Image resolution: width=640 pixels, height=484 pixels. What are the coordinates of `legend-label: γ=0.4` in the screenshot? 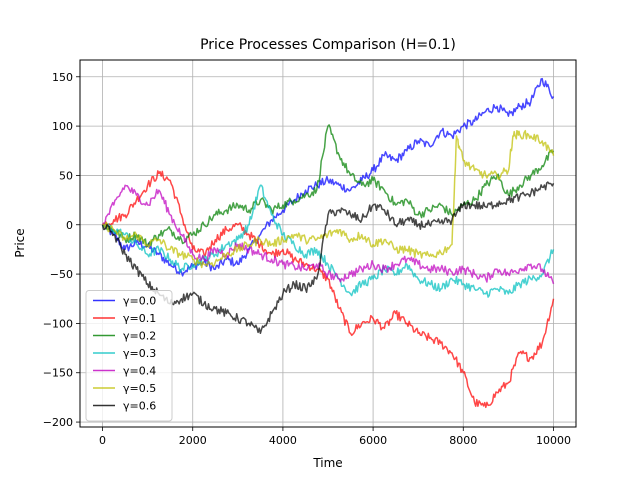 It's located at (139, 371).